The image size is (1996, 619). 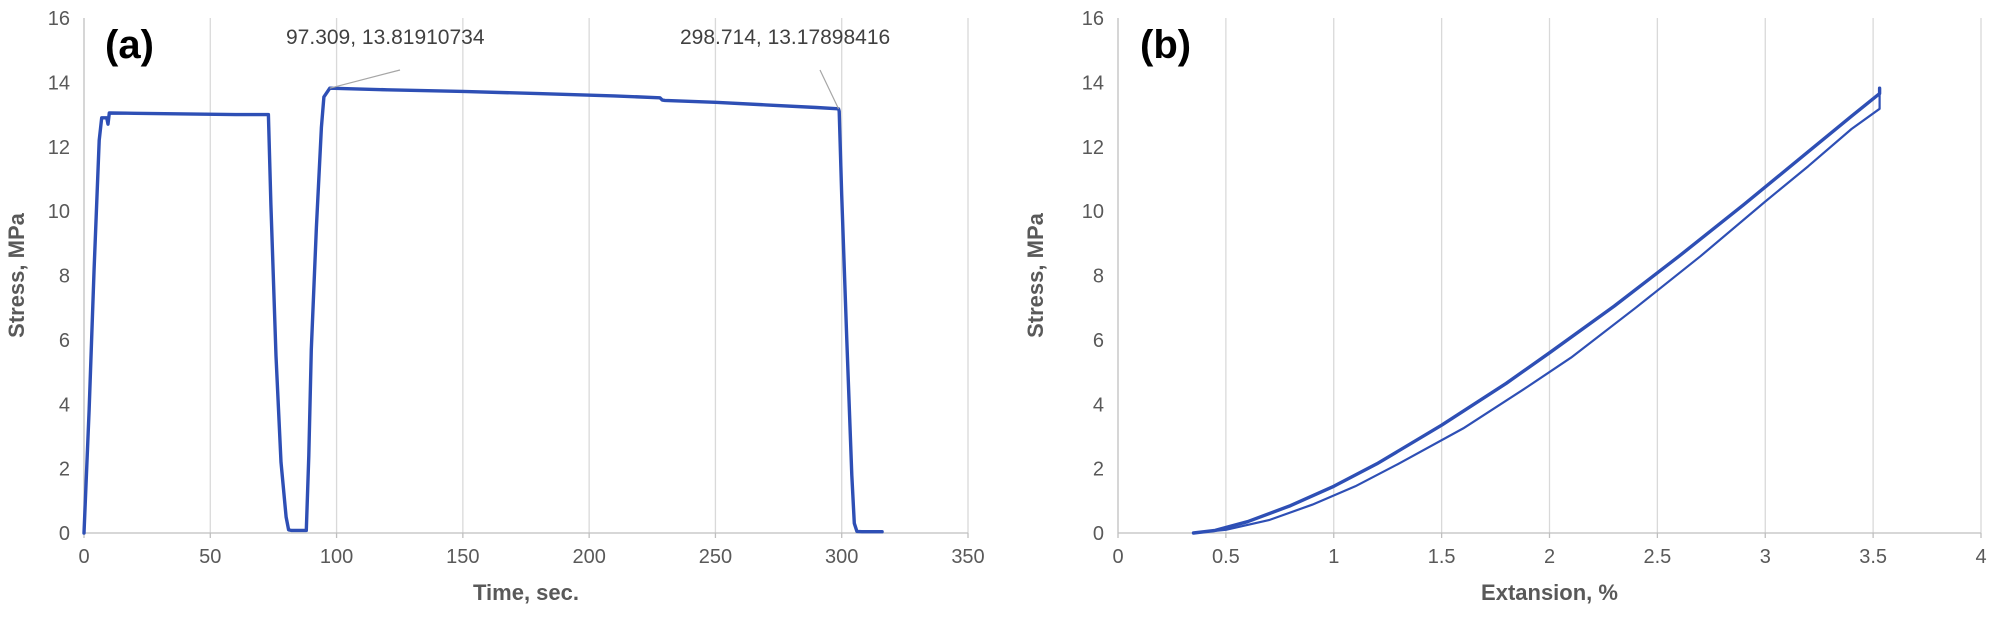 I want to click on x-tick-label: 350, so click(x=967, y=557).